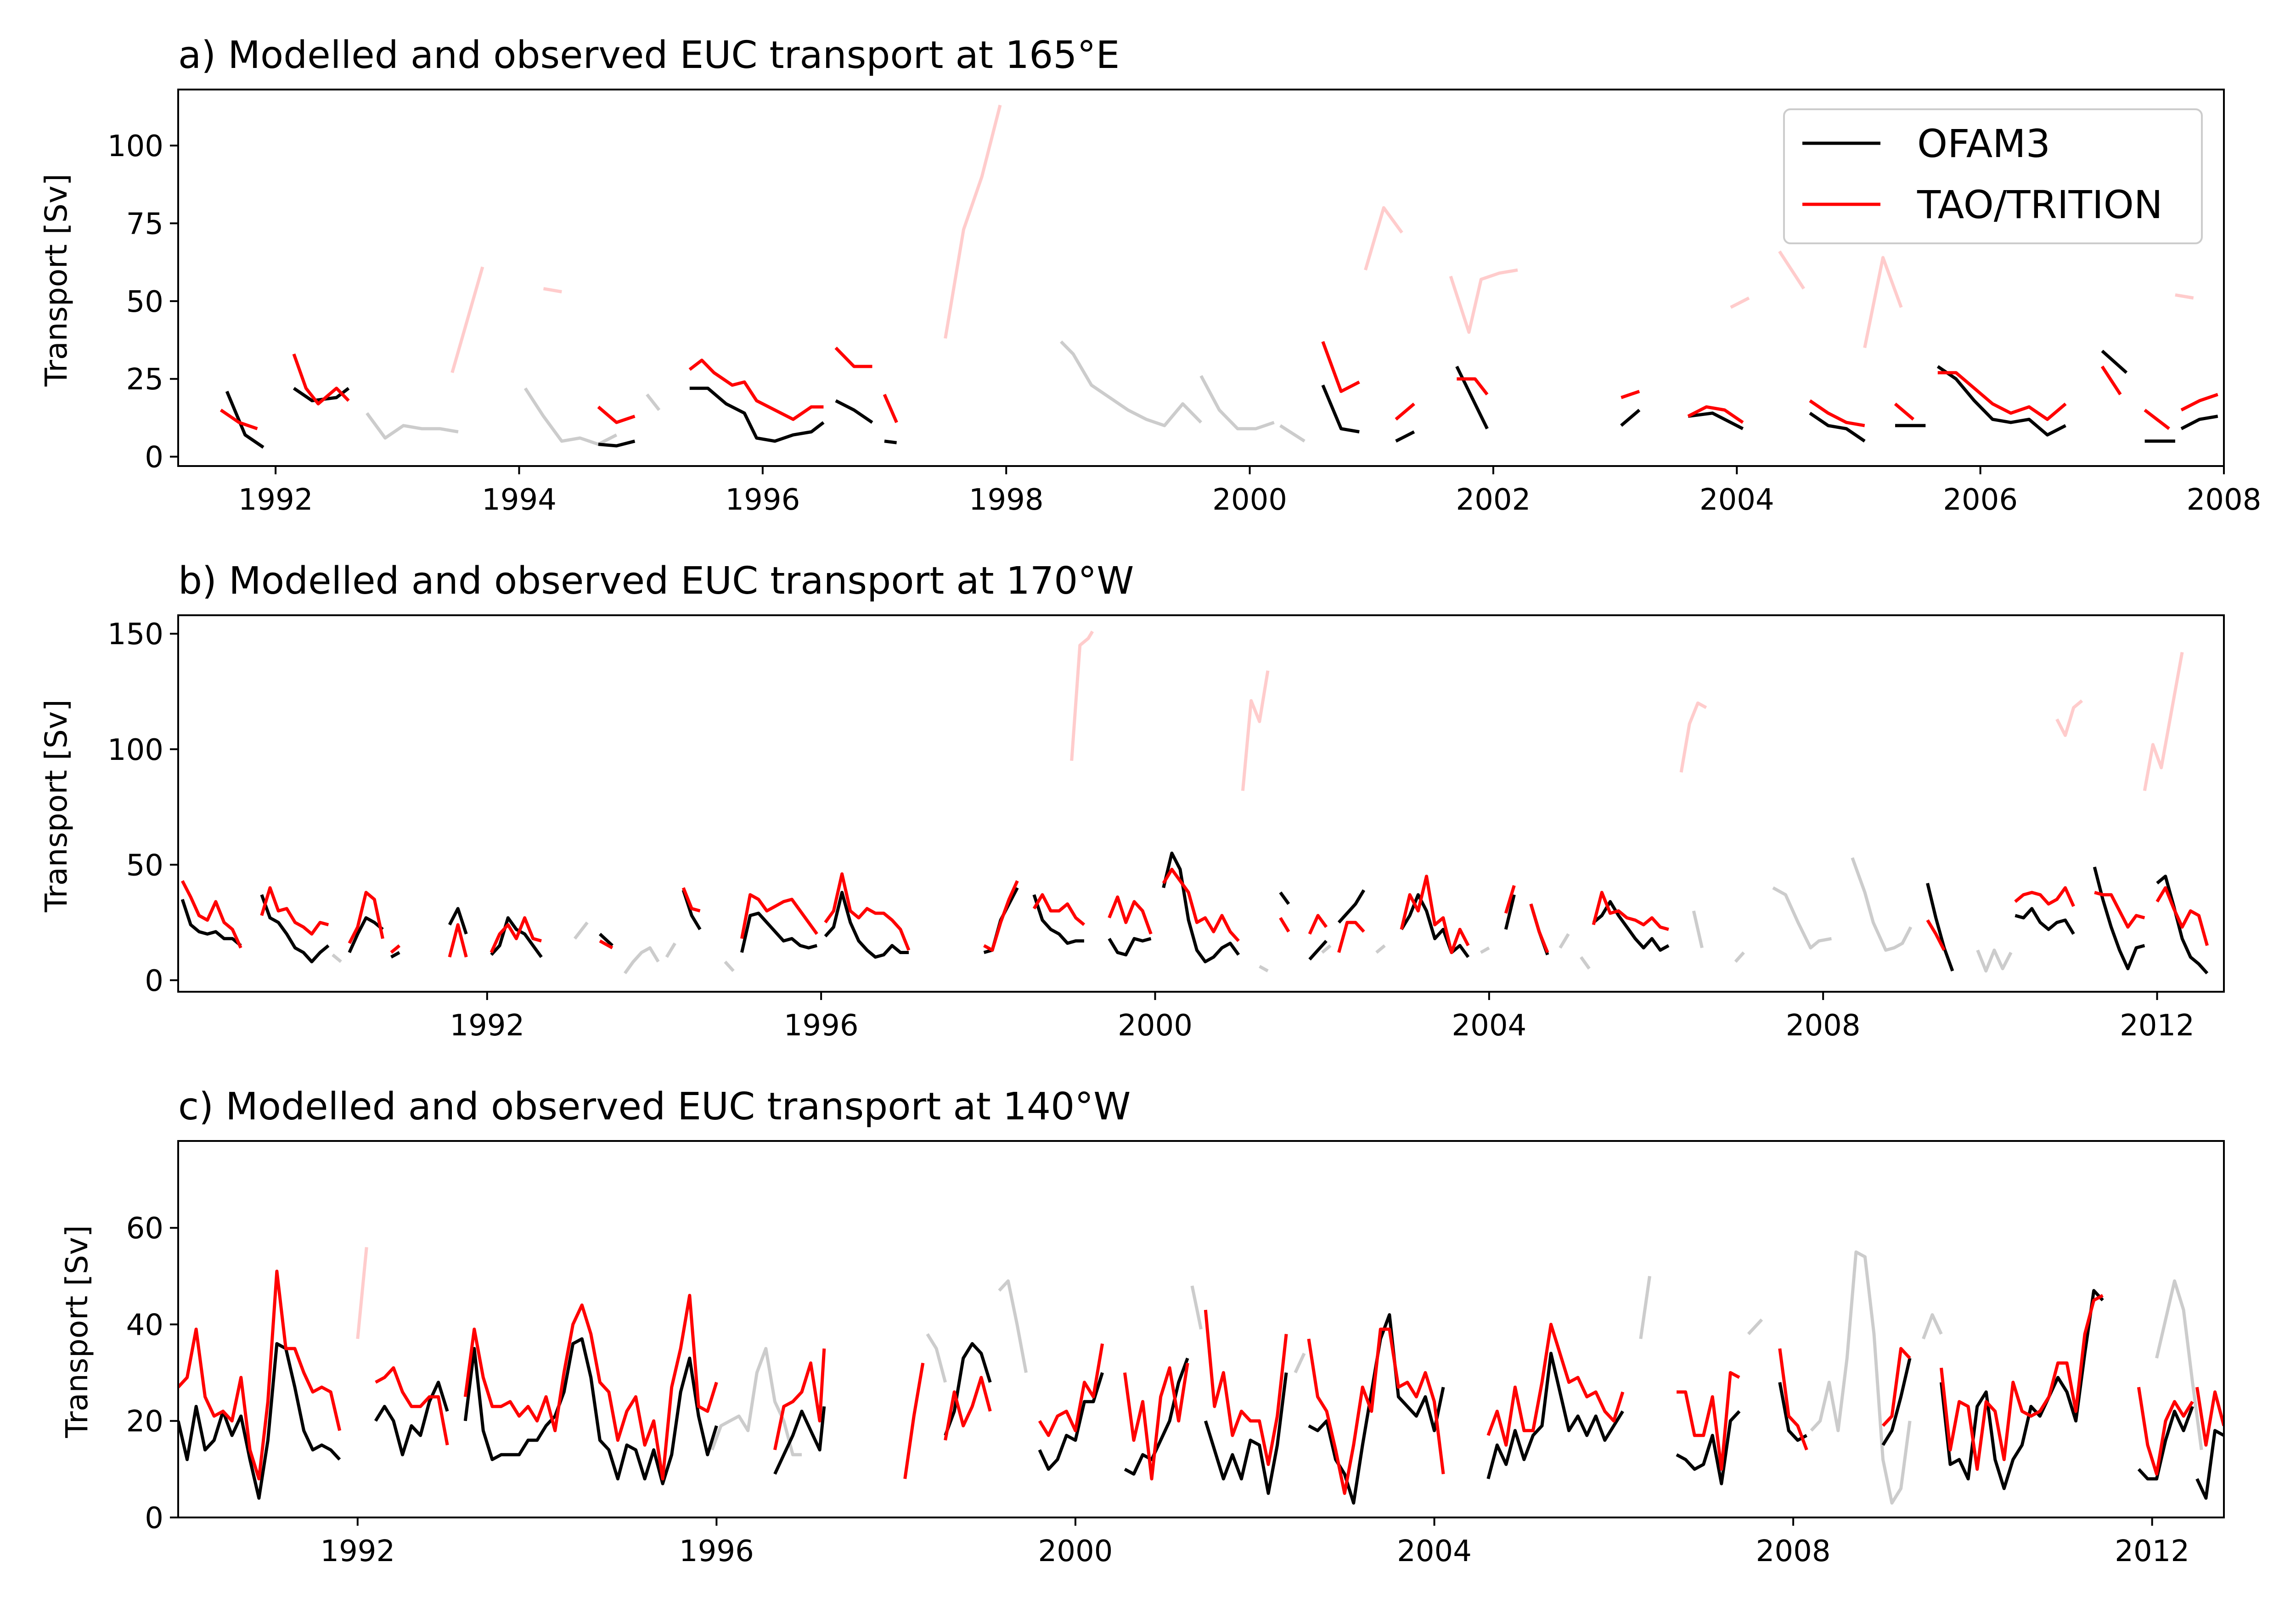 Image resolution: width=2296 pixels, height=1607 pixels. Describe the element at coordinates (519, 500) in the screenshot. I see `panel-a-xtick-label-1: 1994` at that location.